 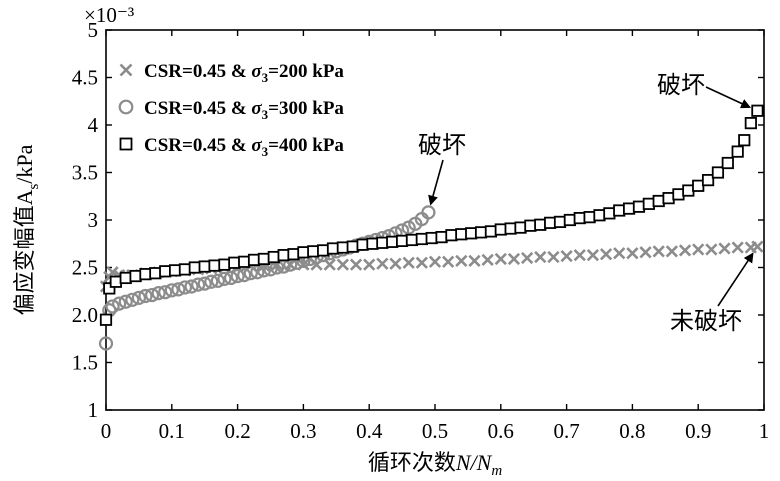 What do you see at coordinates (109, 15) in the screenshot?
I see `y-axis-exponent-label: ×10⁻³` at bounding box center [109, 15].